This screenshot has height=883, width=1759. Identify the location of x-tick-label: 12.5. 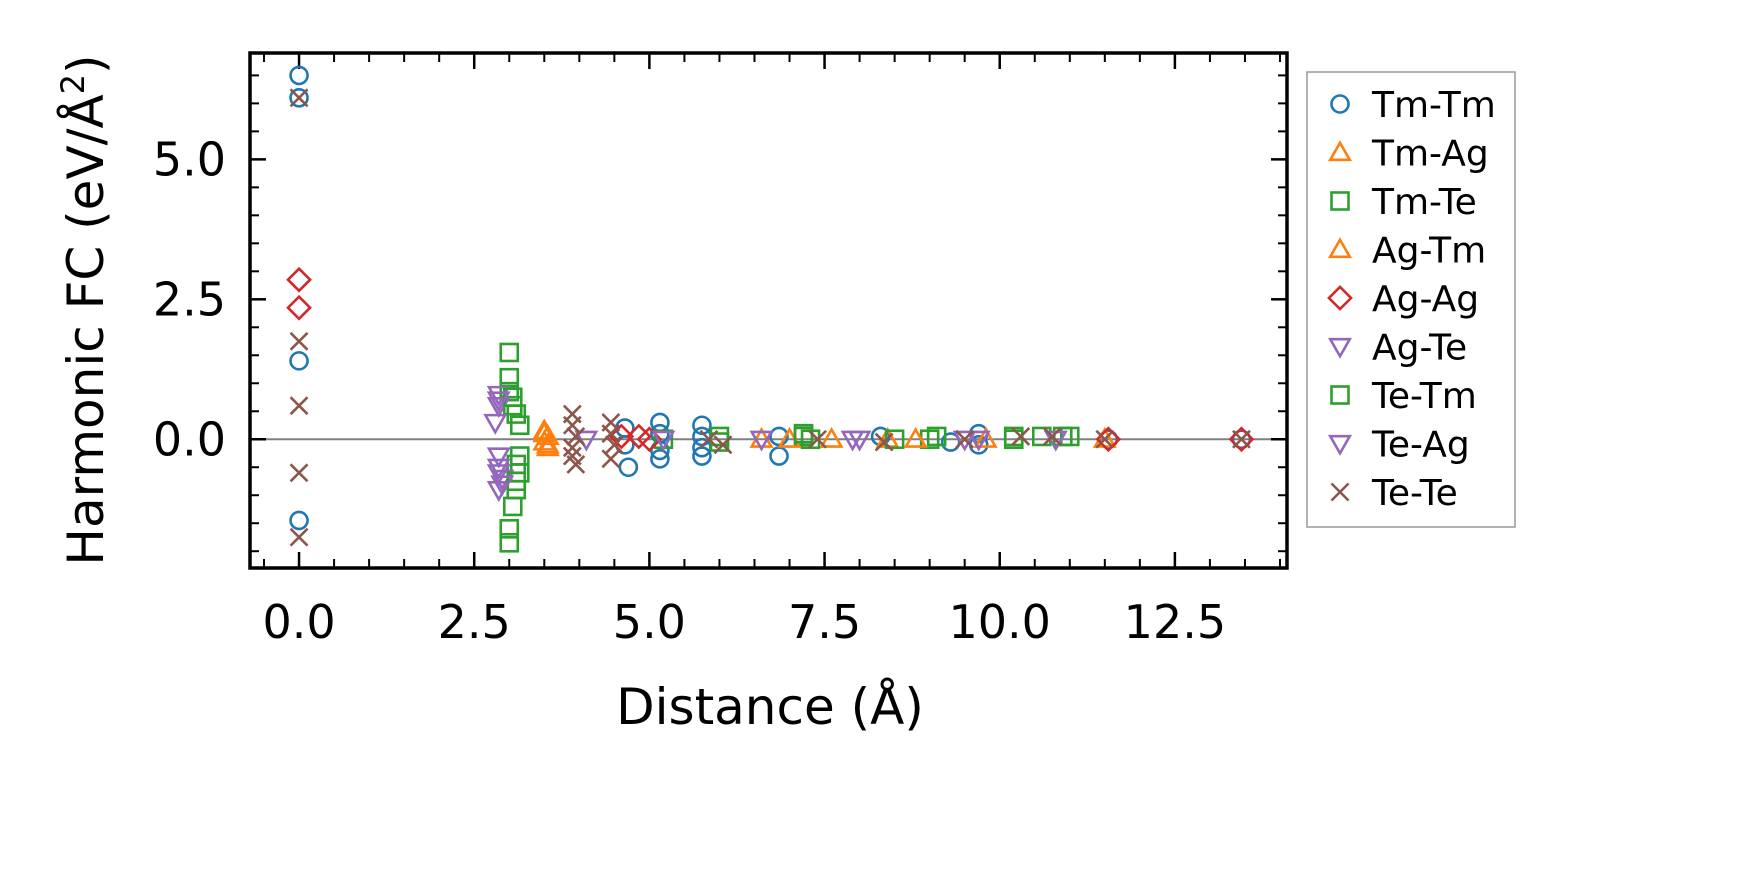
(1175, 622).